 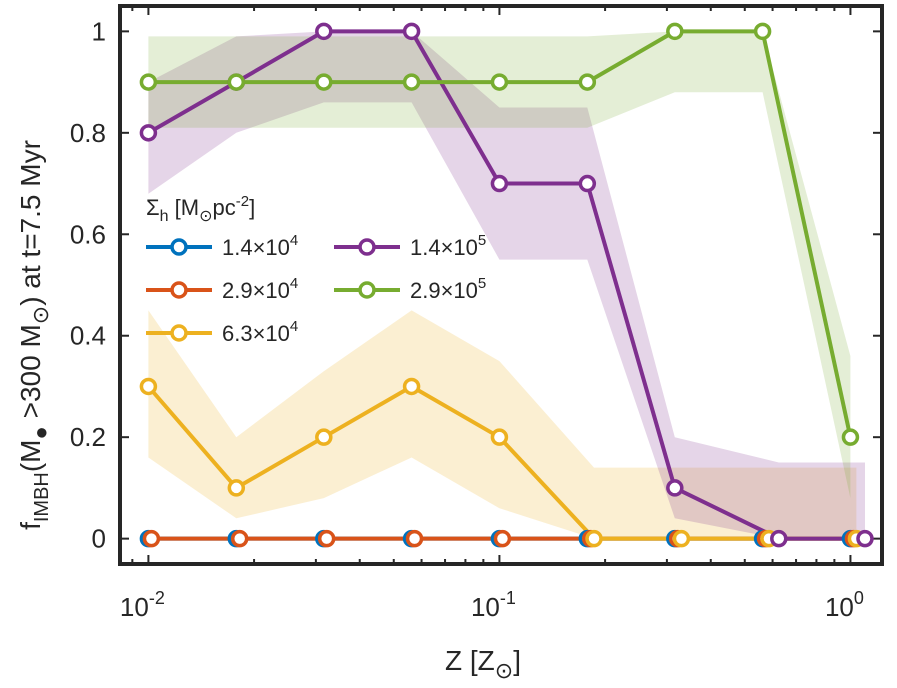 I want to click on legend-title-open: [M, so click(x=184, y=207).